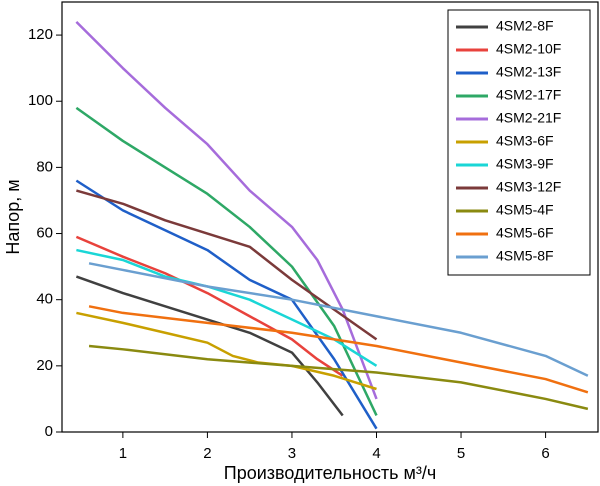 The width and height of the screenshot is (600, 486). What do you see at coordinates (528, 49) in the screenshot?
I see `legend-label: 4SM2-10F` at bounding box center [528, 49].